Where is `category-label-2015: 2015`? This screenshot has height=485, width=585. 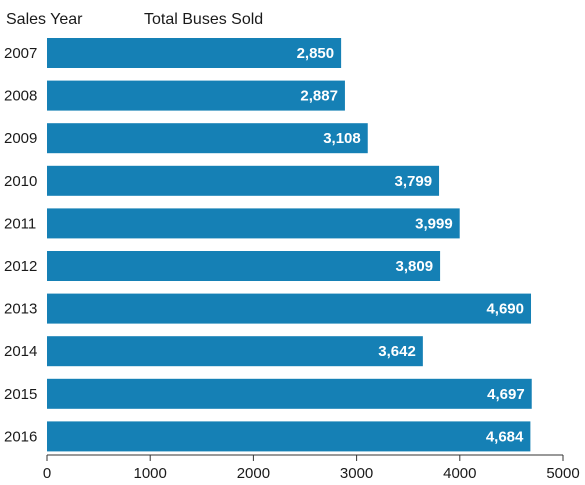 category-label-2015: 2015 is located at coordinates (20, 394).